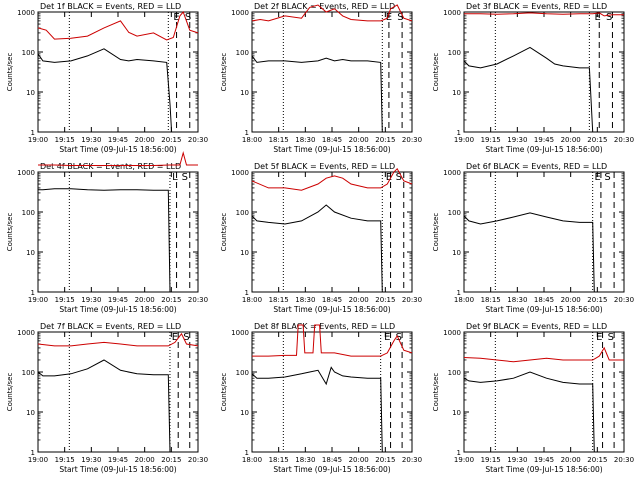 This screenshot has height=480, width=640. What do you see at coordinates (536, 326) in the screenshot?
I see `chart-title: Det 9f BLACK = Events, RED = LLD` at bounding box center [536, 326].